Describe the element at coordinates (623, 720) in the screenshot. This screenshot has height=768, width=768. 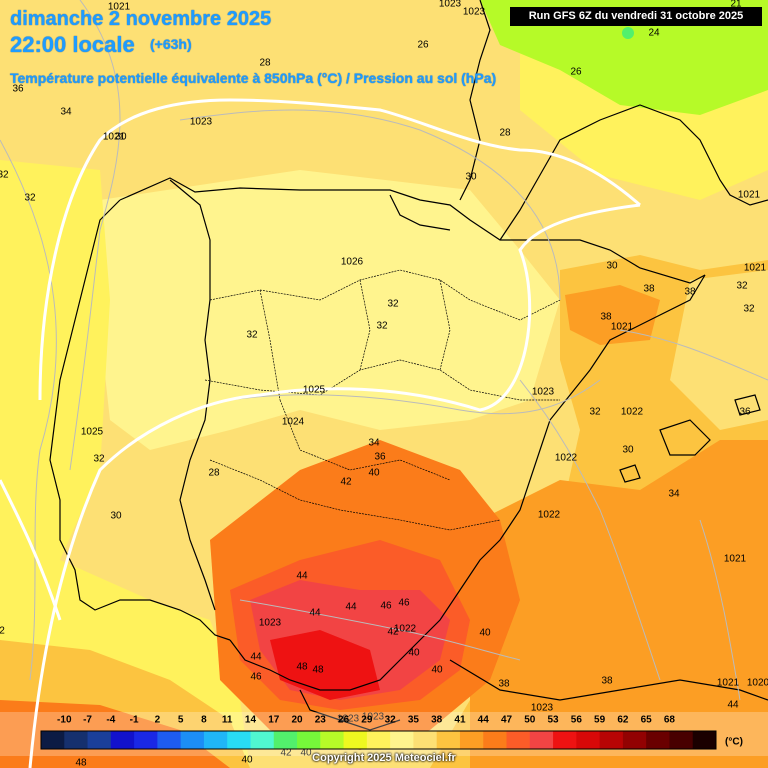
I see `legend-tick-label: 62` at that location.